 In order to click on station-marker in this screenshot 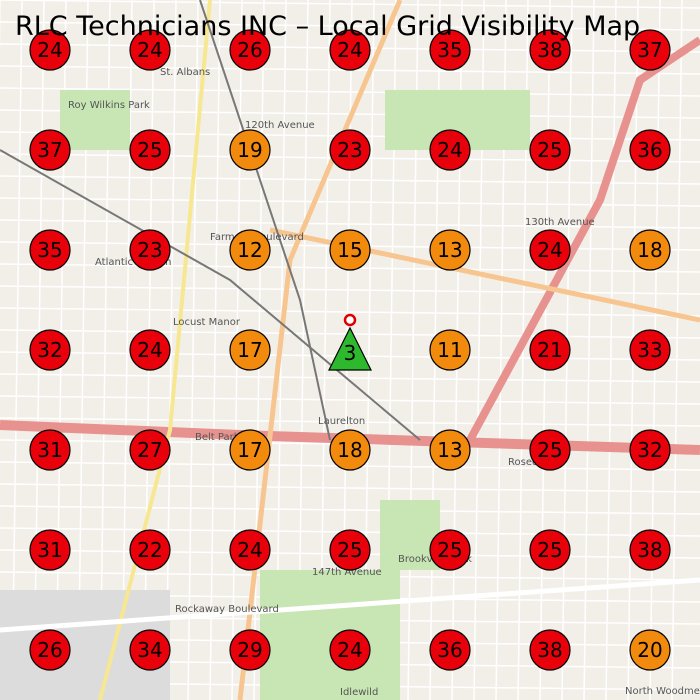, I will do `click(350, 348)`.